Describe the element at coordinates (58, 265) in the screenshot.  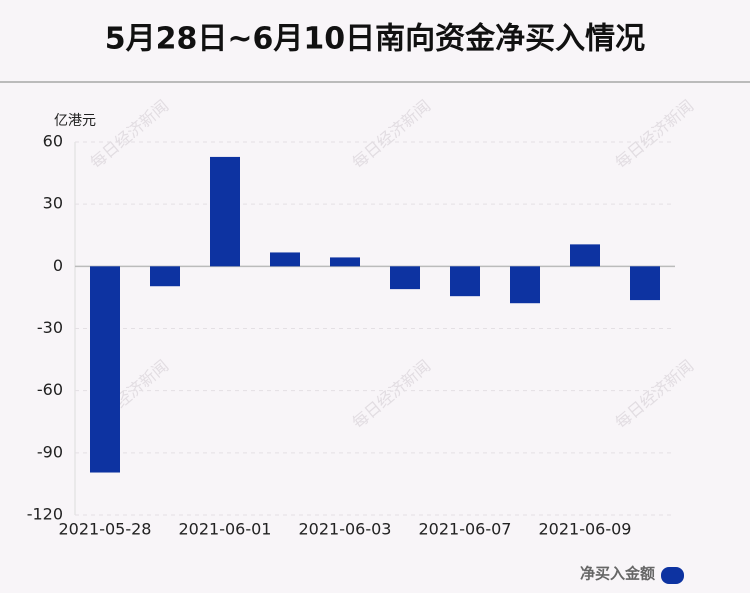
I see `y-tick-label: 0` at that location.